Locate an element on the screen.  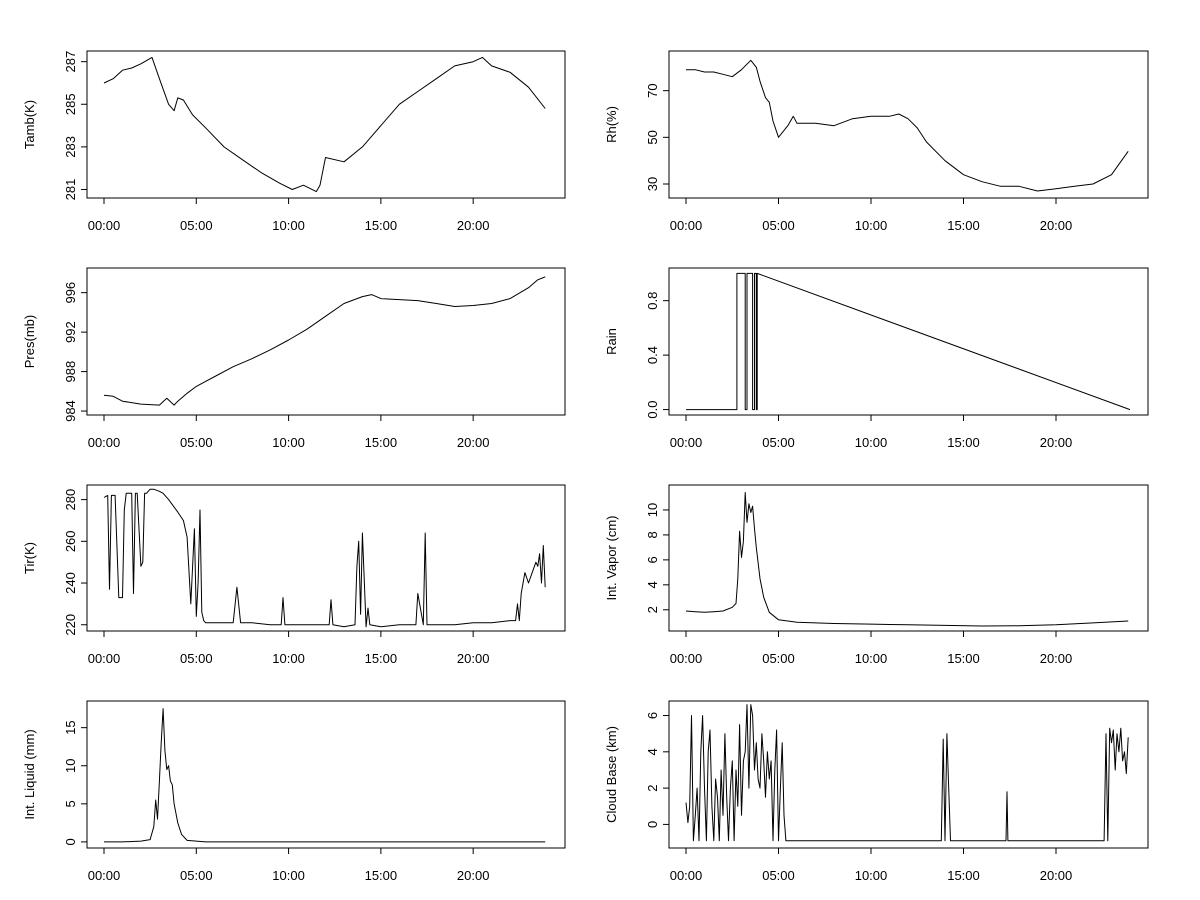
series-line-tamb is located at coordinates (324, 124).